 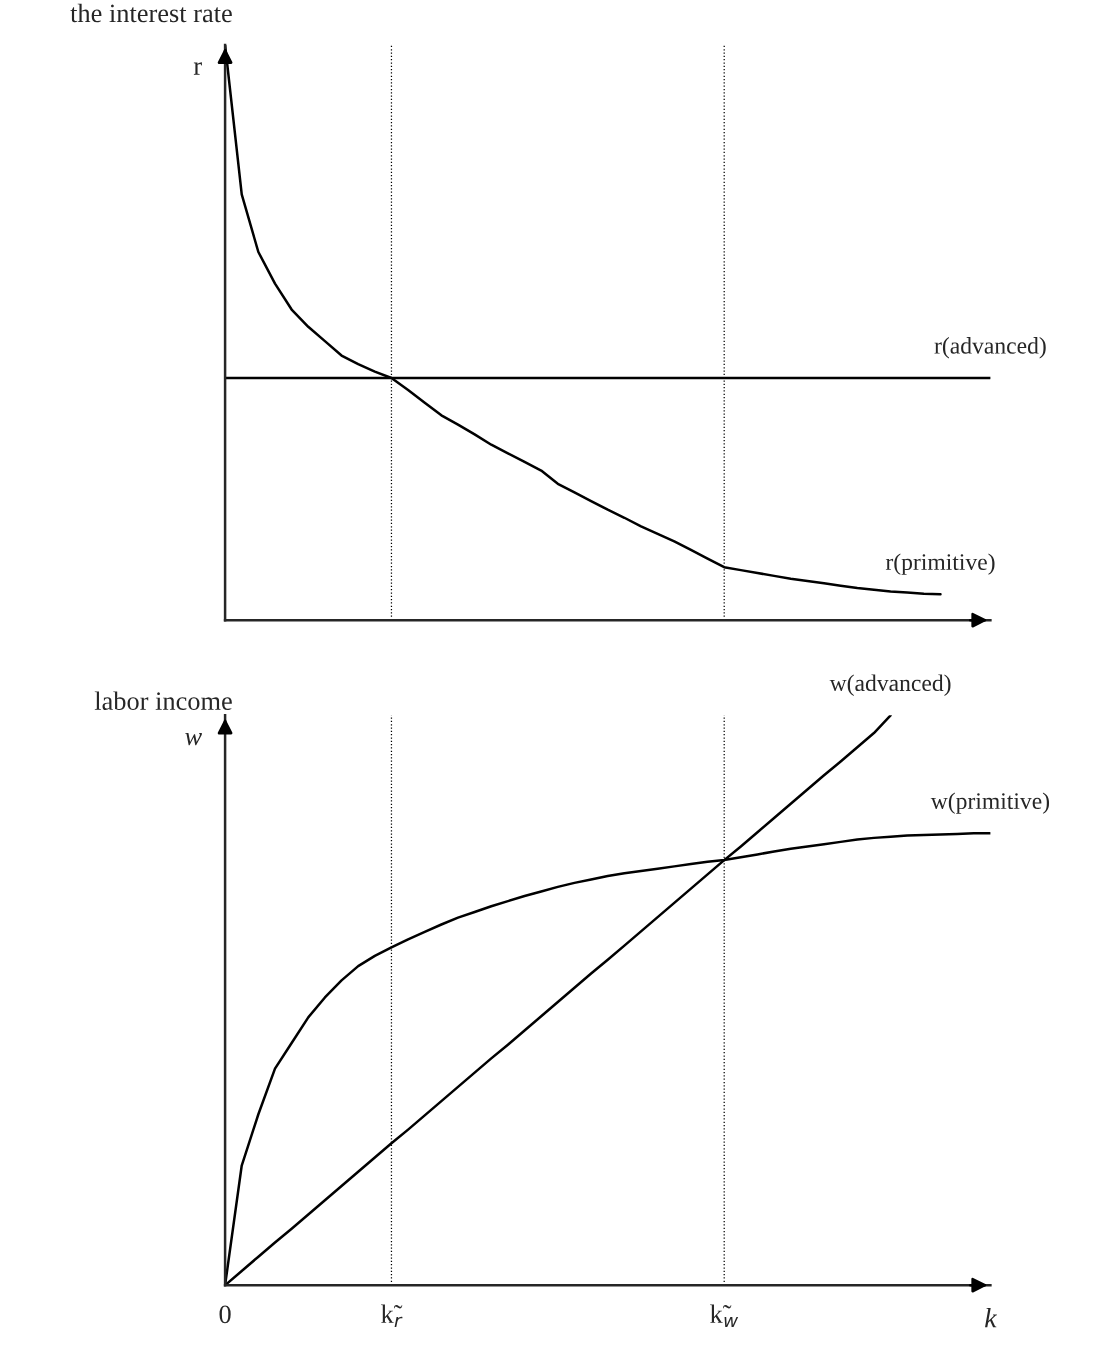 What do you see at coordinates (163, 700) in the screenshot?
I see `chart-title: labor income` at bounding box center [163, 700].